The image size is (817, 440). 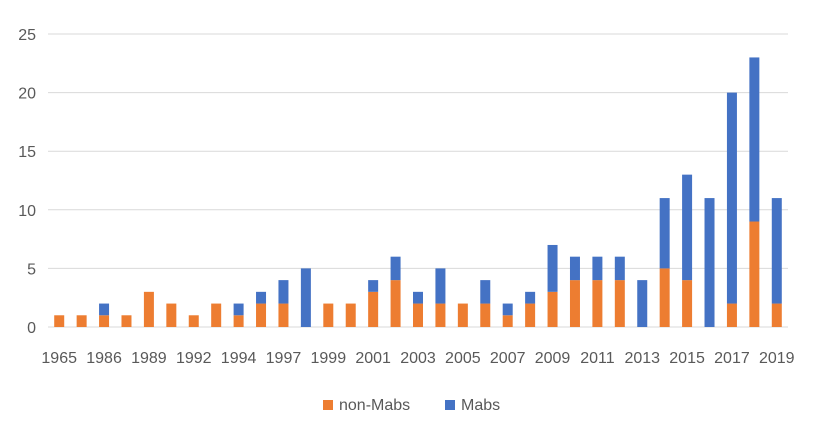 I want to click on legend-label: non-Mabs, so click(x=374, y=405).